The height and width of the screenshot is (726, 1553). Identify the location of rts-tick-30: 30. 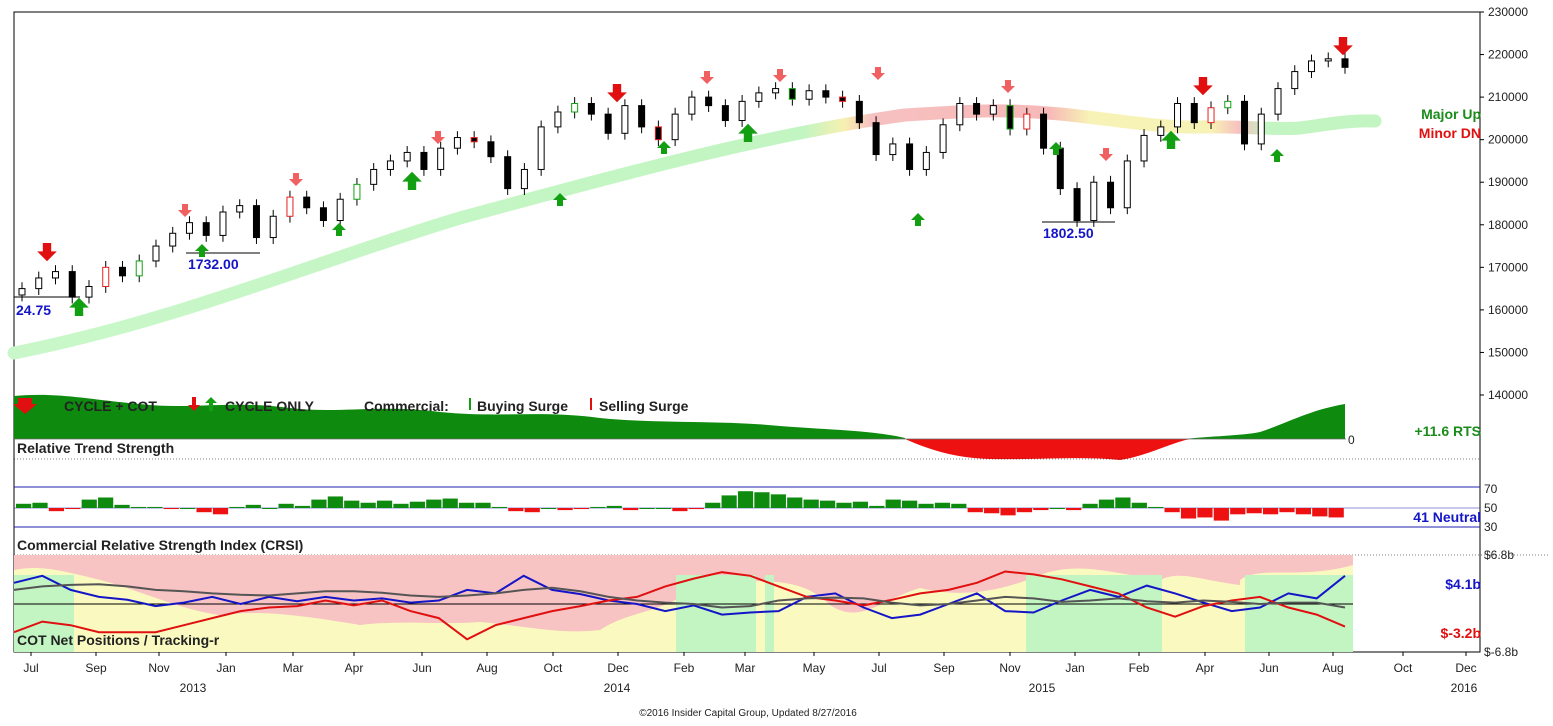
(1491, 527).